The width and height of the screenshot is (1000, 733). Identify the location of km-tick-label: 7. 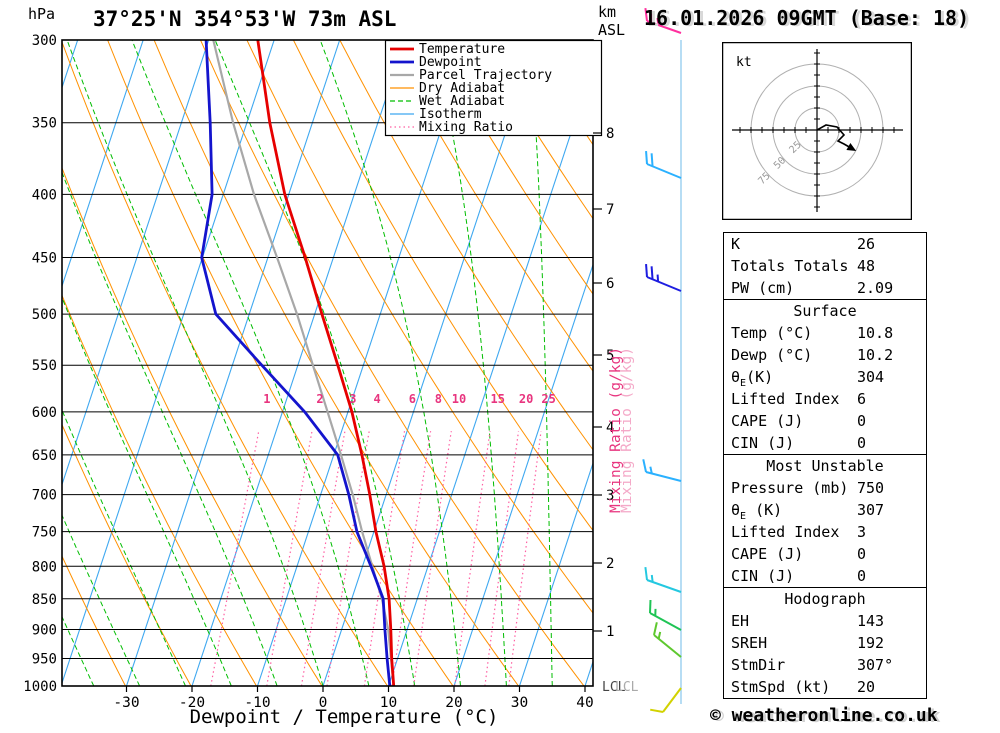
(610, 210).